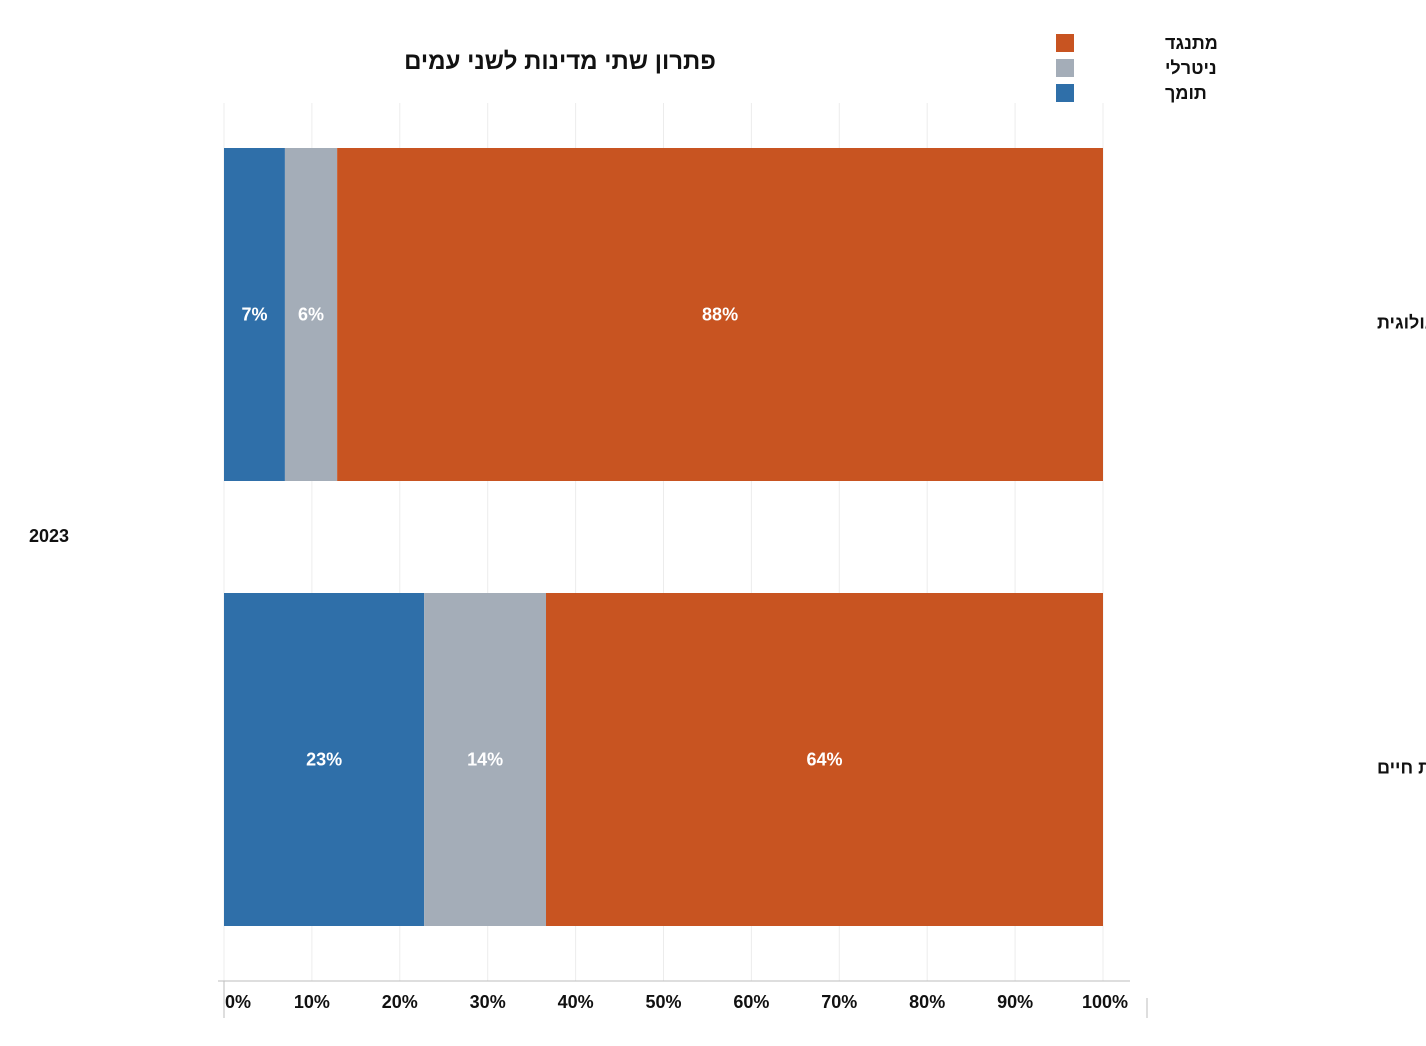 The image size is (1426, 1046). I want to click on data-label: 6%, so click(311, 315).